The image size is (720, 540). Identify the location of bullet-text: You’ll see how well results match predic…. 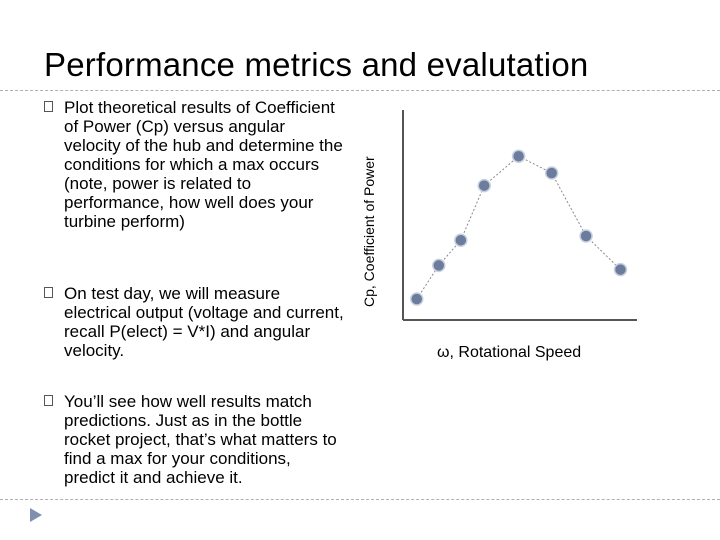
(200, 439).